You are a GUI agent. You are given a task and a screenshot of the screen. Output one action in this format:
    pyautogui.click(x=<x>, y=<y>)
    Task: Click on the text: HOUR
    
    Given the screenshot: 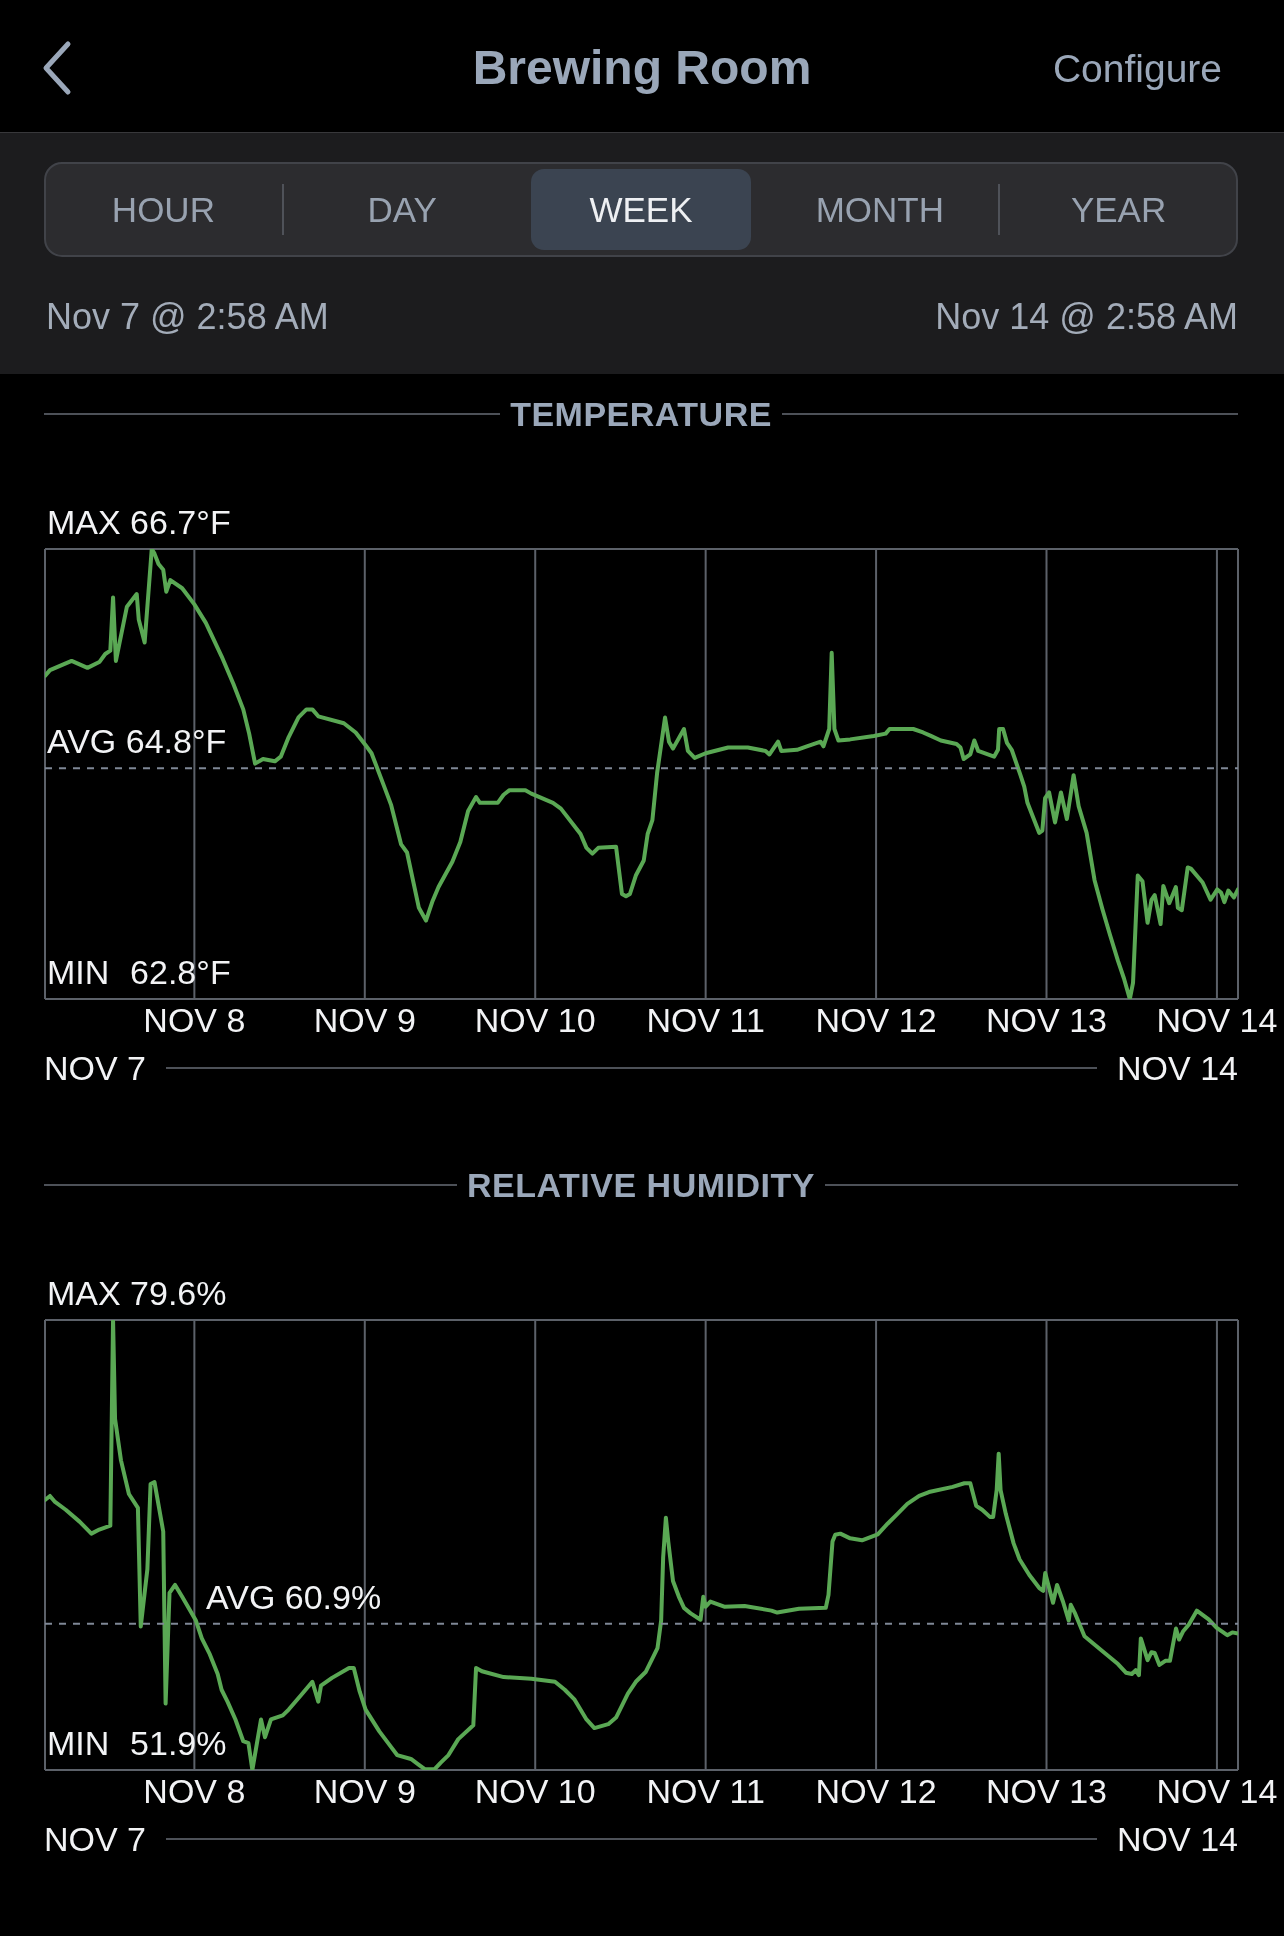 What is the action you would take?
    pyautogui.click(x=163, y=209)
    